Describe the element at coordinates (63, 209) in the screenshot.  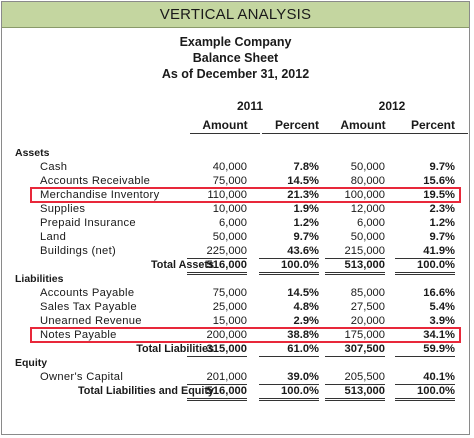
I see `row-label: Supplies` at that location.